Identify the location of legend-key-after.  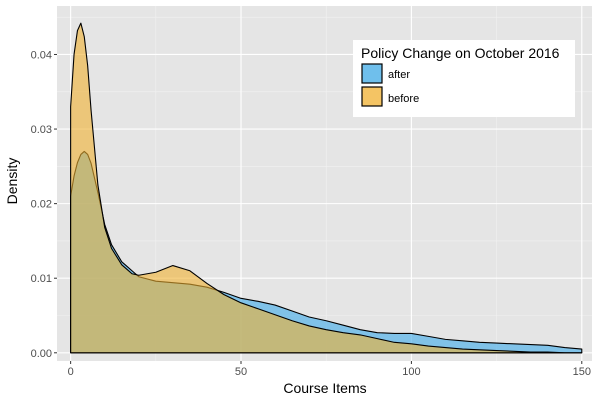
(372, 73).